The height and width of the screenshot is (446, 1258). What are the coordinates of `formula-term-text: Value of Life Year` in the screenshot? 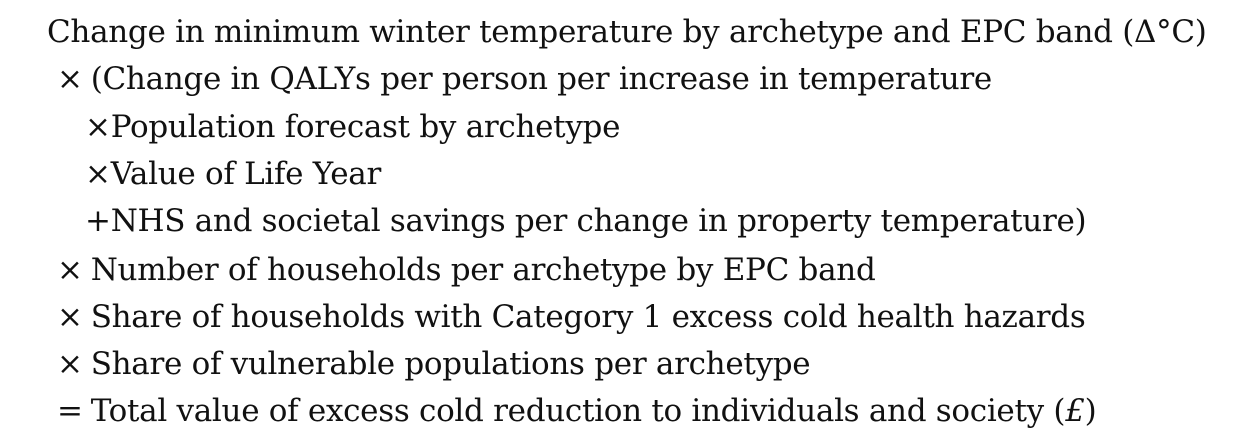 It's located at (246, 174).